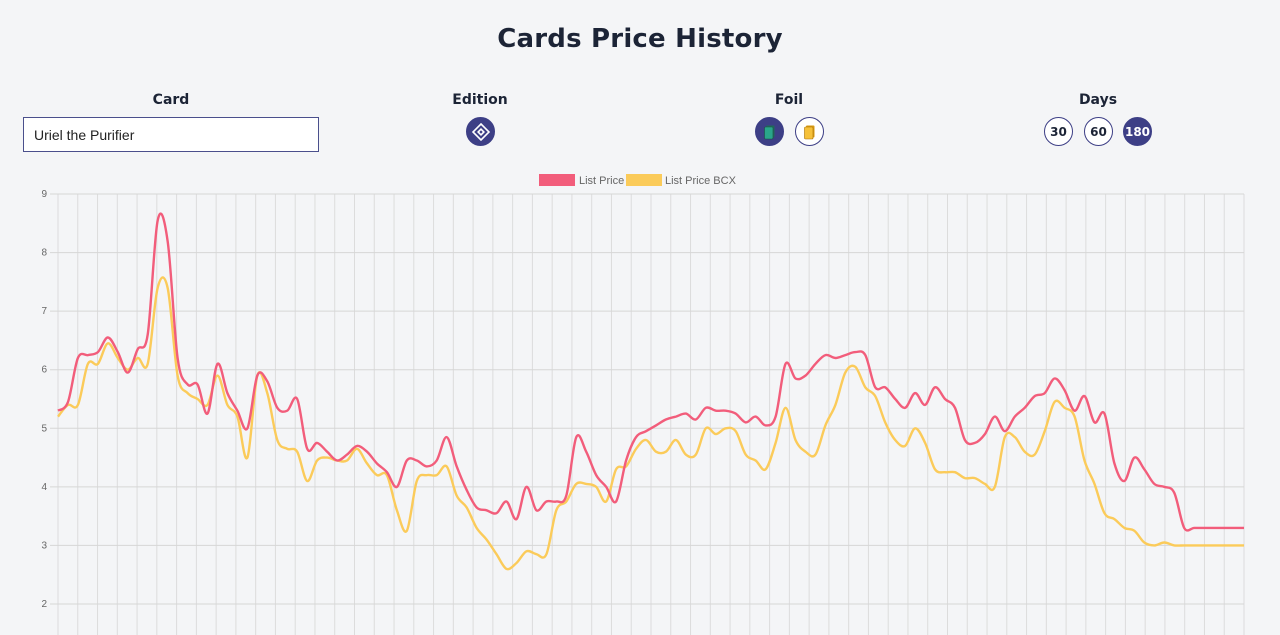 Image resolution: width=1280 pixels, height=635 pixels. Describe the element at coordinates (640, 39) in the screenshot. I see `page-title: Cards Price History` at that location.